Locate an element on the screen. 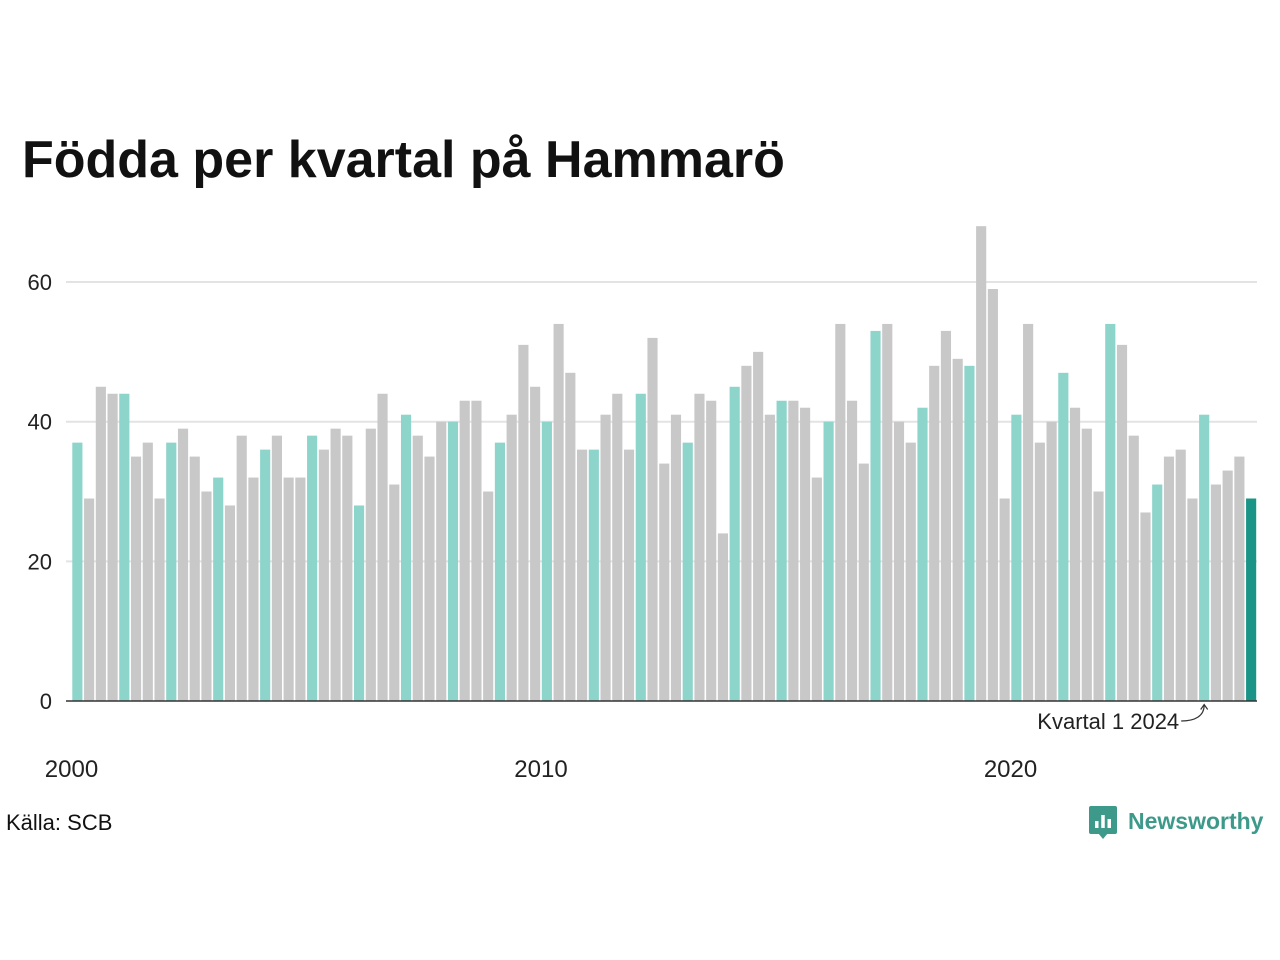 The width and height of the screenshot is (1280, 960). logo-text: Newsworthy is located at coordinates (1196, 821).